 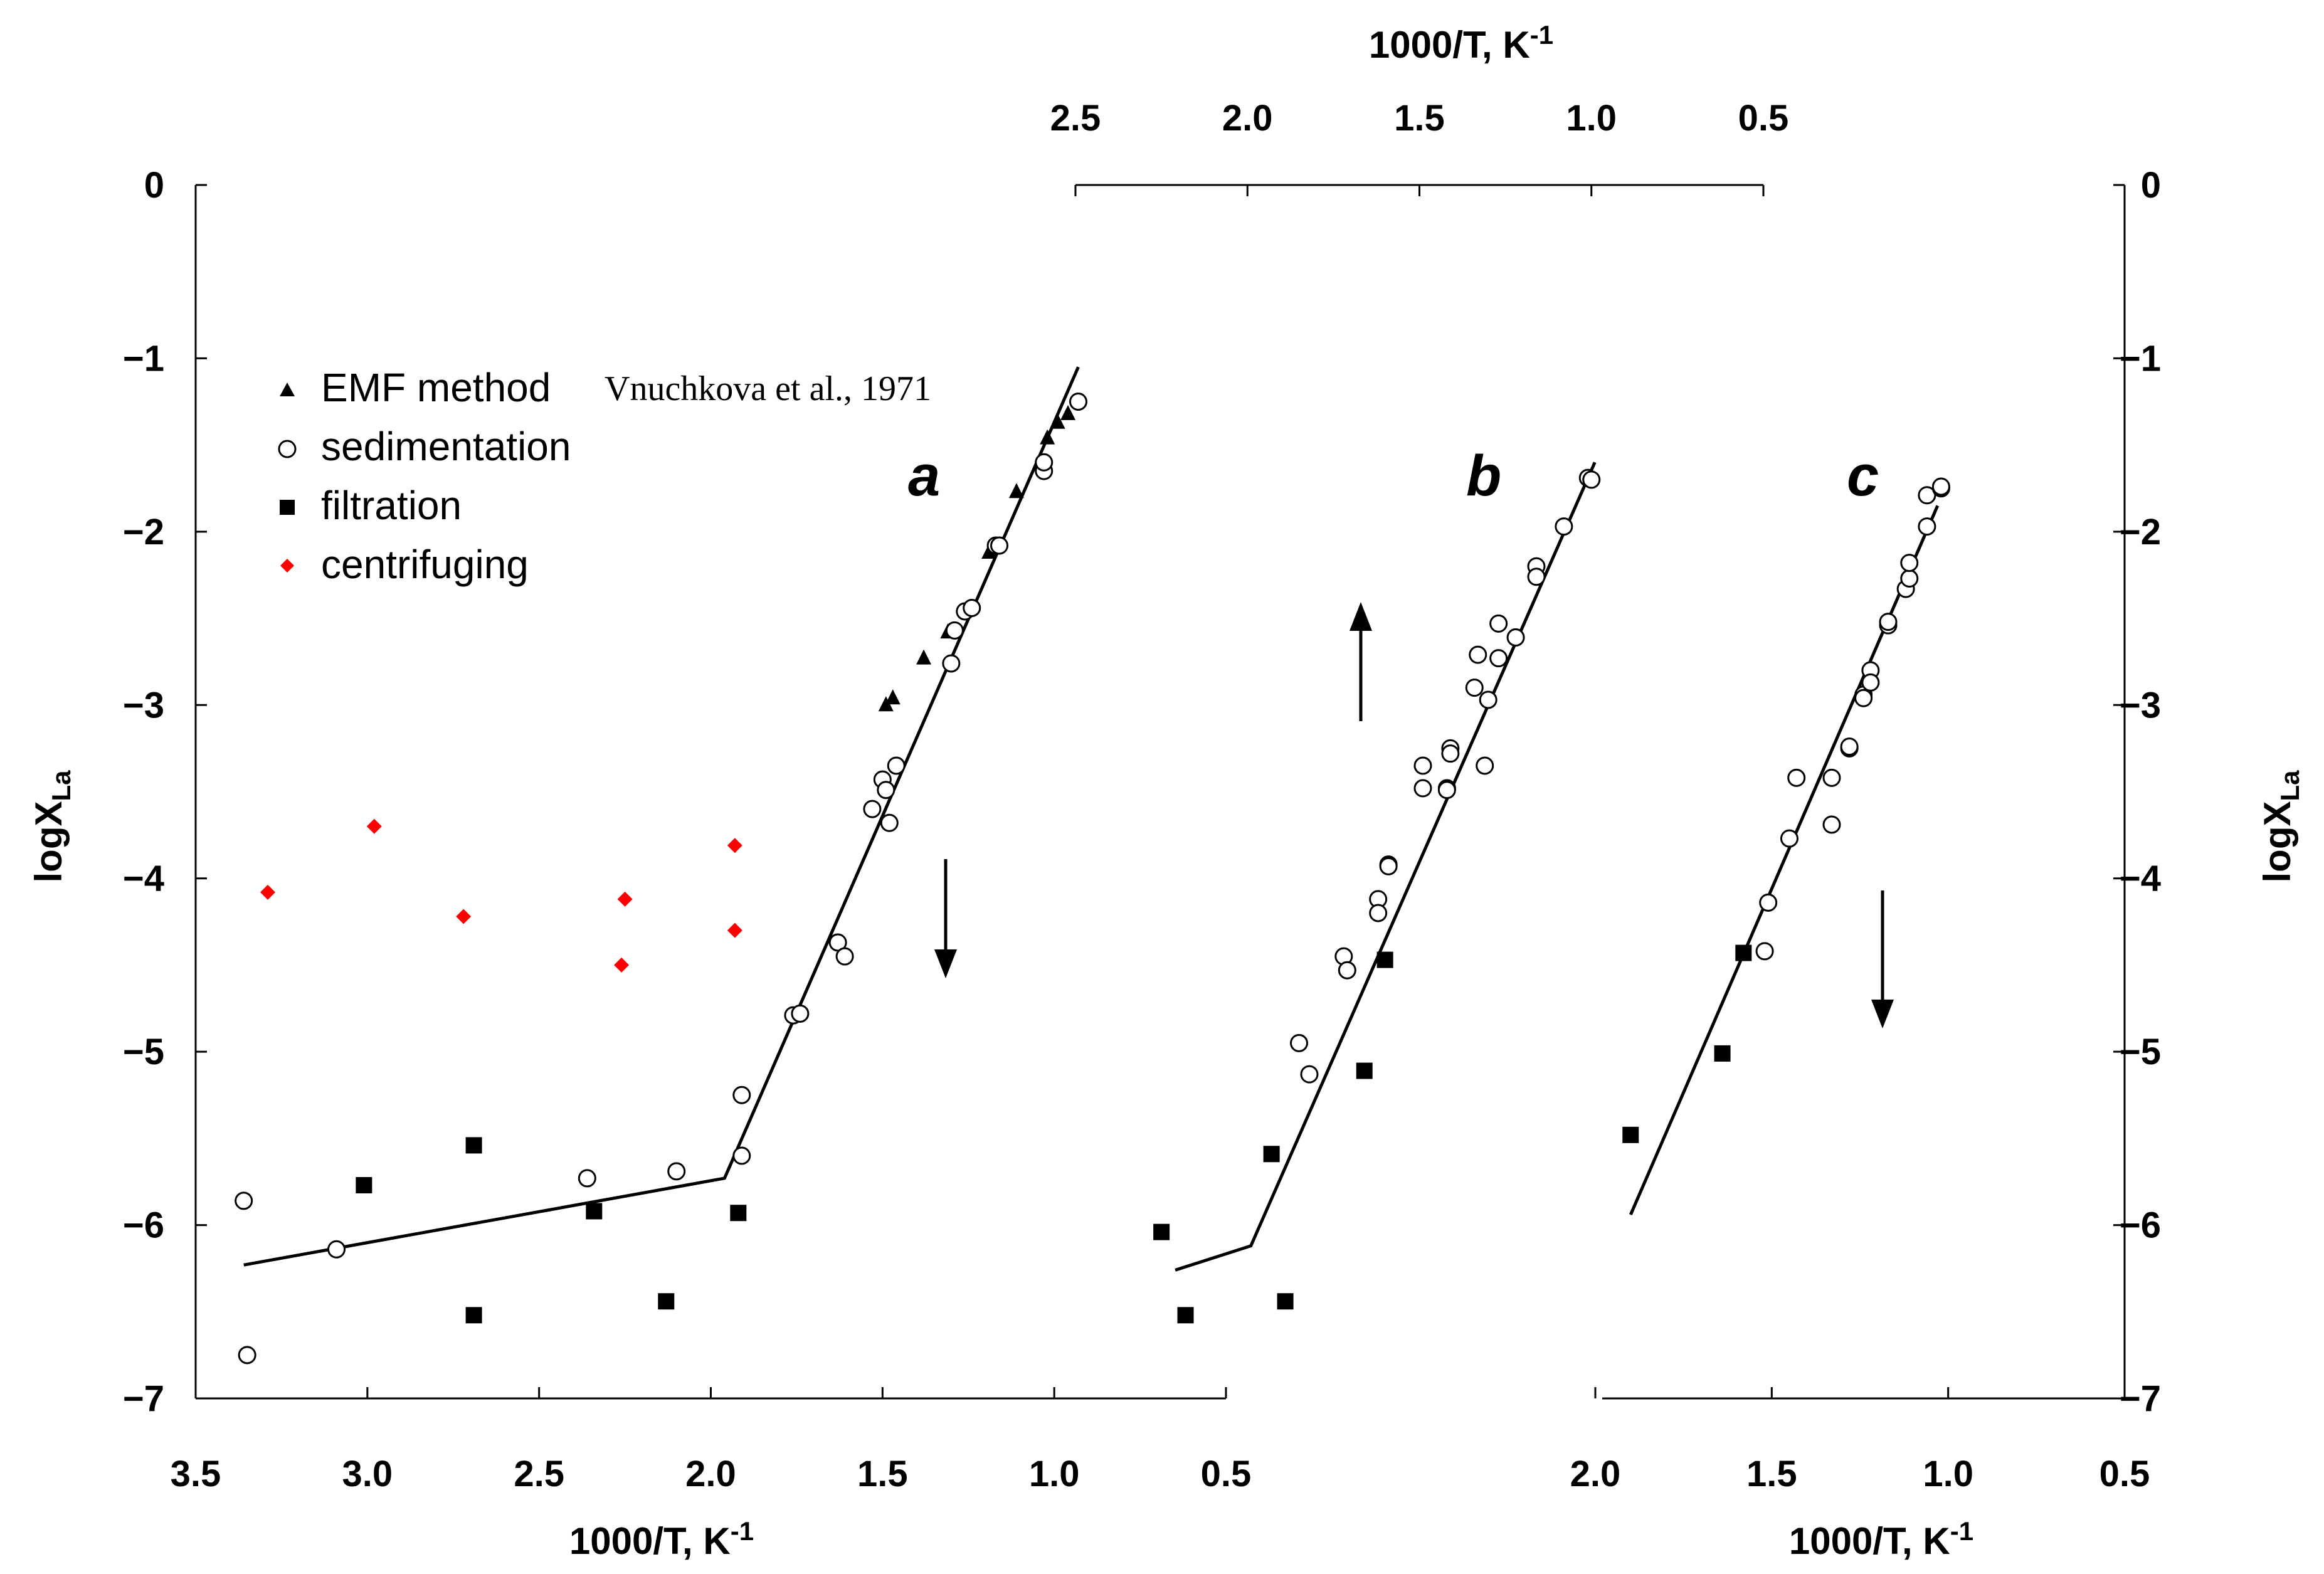 What do you see at coordinates (143, 879) in the screenshot?
I see `y-tick-label-left: −4` at bounding box center [143, 879].